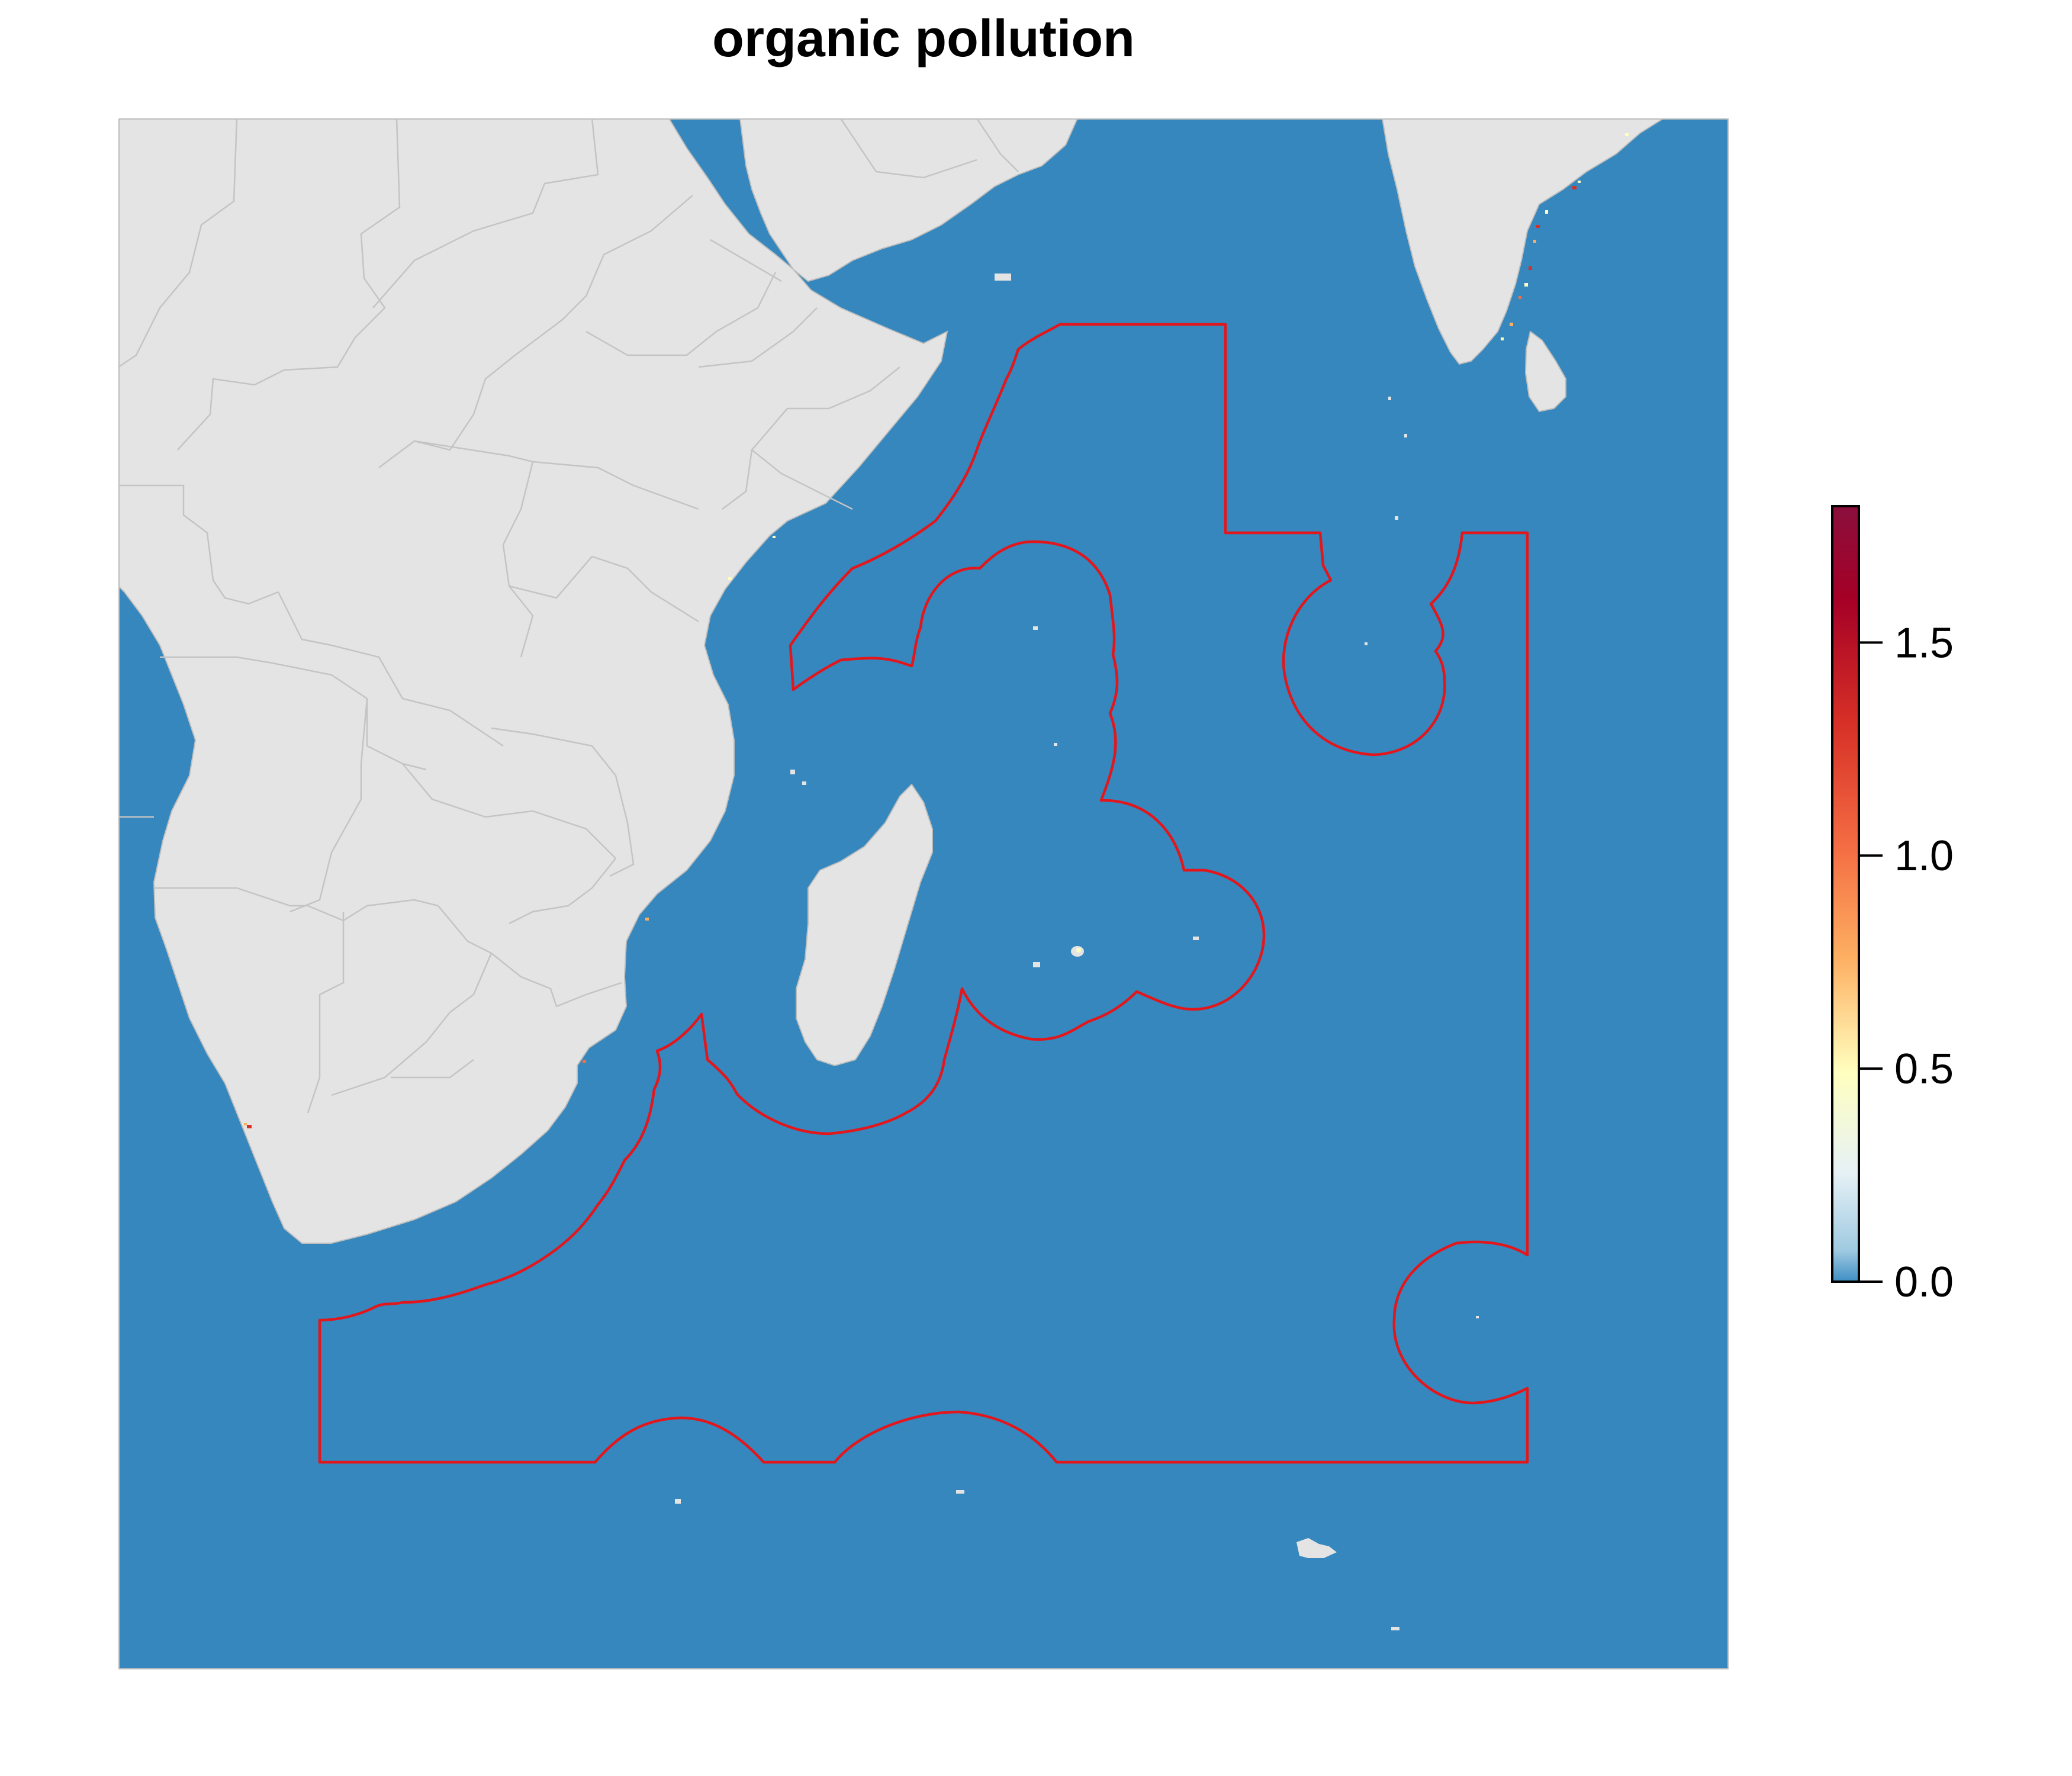  What do you see at coordinates (864, 925) in the screenshot?
I see `madagascar-landmass` at bounding box center [864, 925].